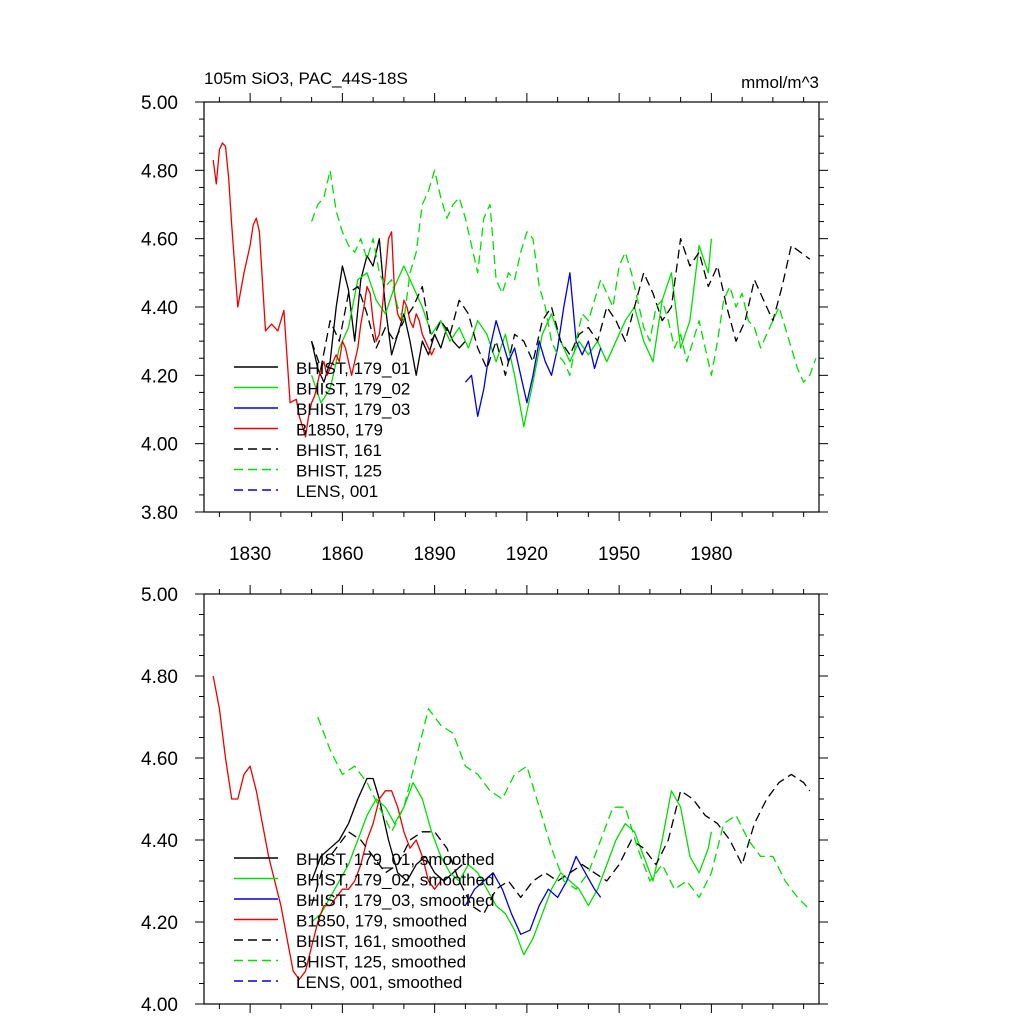 The image size is (1024, 1029). I want to click on legend-label-5: BHIST, 161, smoothed, so click(381, 941).